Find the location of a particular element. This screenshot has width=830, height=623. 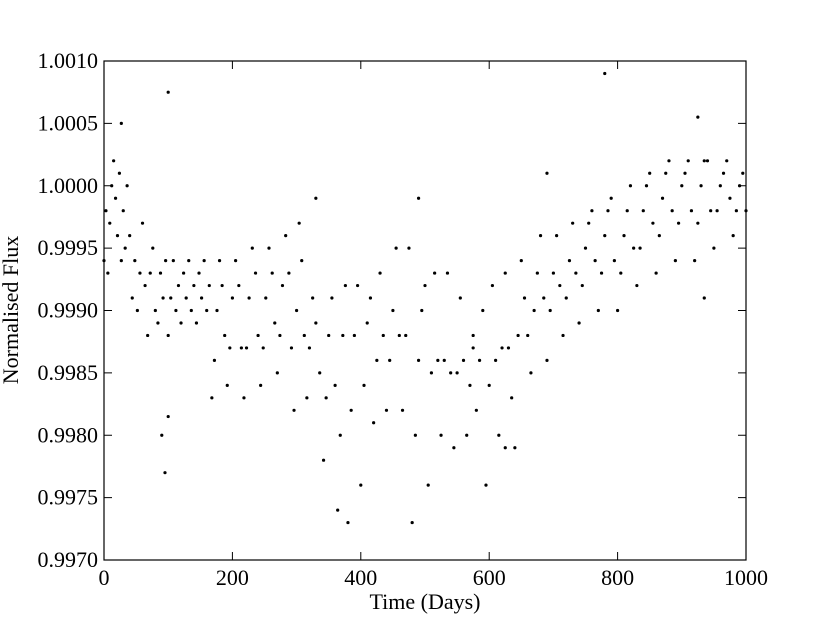

y-axis-label: Normalised Flux is located at coordinates (11, 310).